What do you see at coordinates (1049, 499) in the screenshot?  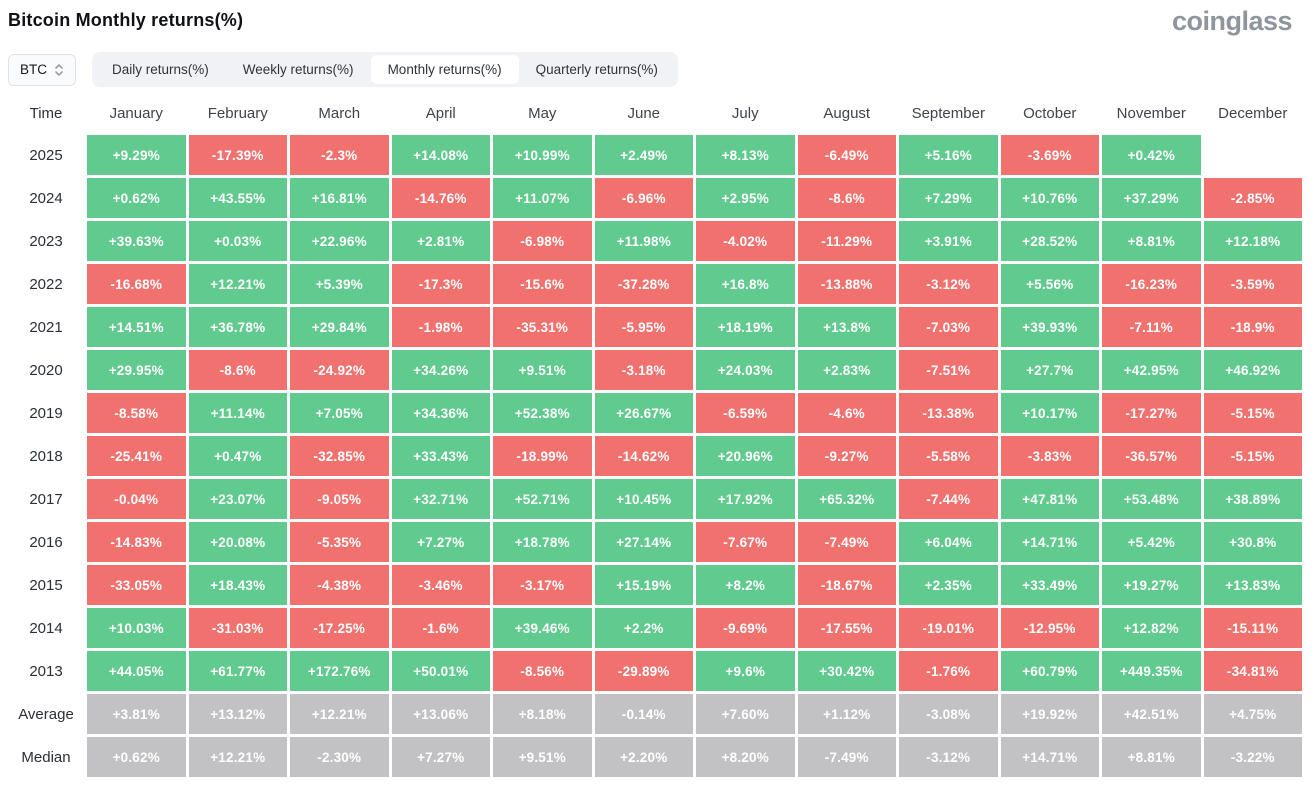 I see `return-cell: +47.81%` at bounding box center [1049, 499].